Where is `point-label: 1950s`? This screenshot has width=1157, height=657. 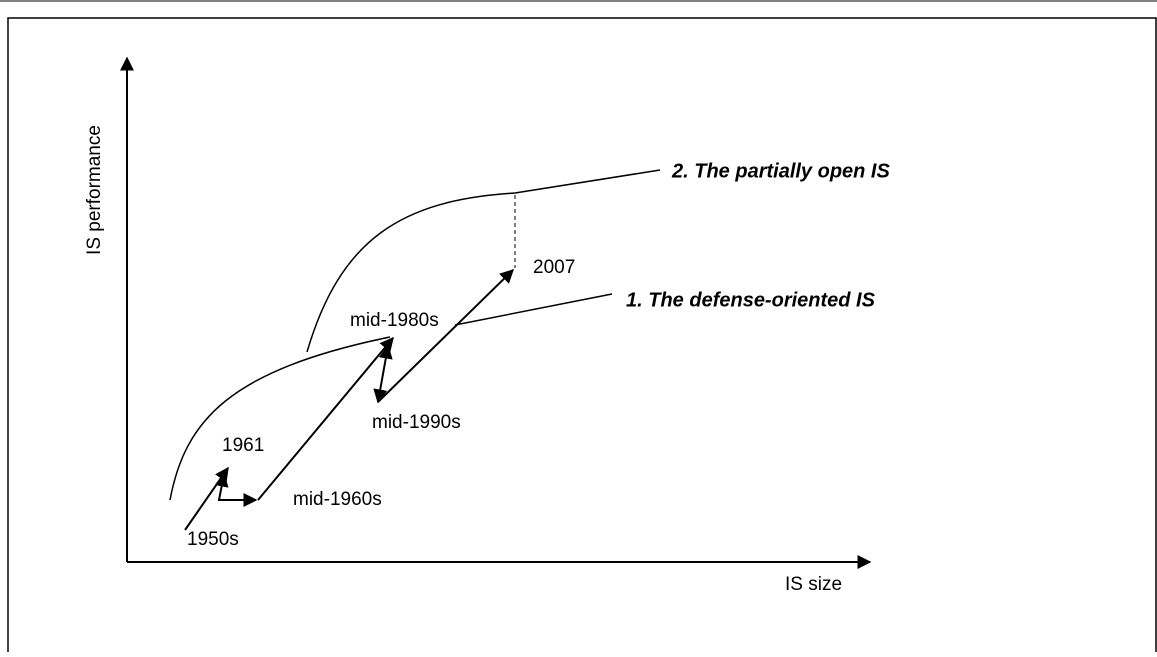 point-label: 1950s is located at coordinates (213, 539).